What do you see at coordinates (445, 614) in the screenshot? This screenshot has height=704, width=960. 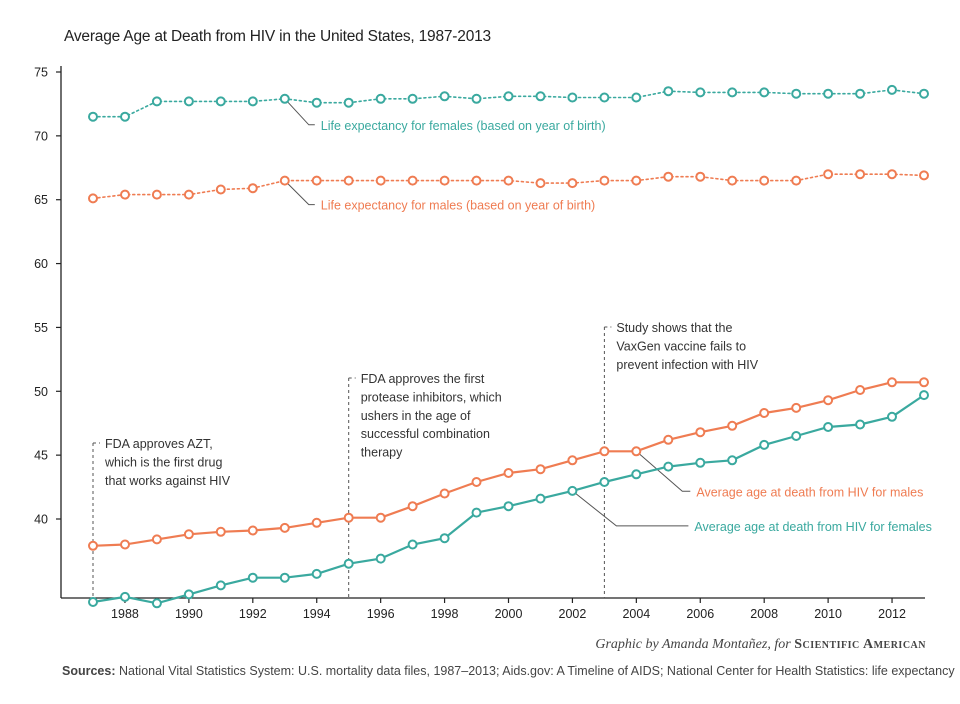 I see `x-tick-label: 1998` at bounding box center [445, 614].